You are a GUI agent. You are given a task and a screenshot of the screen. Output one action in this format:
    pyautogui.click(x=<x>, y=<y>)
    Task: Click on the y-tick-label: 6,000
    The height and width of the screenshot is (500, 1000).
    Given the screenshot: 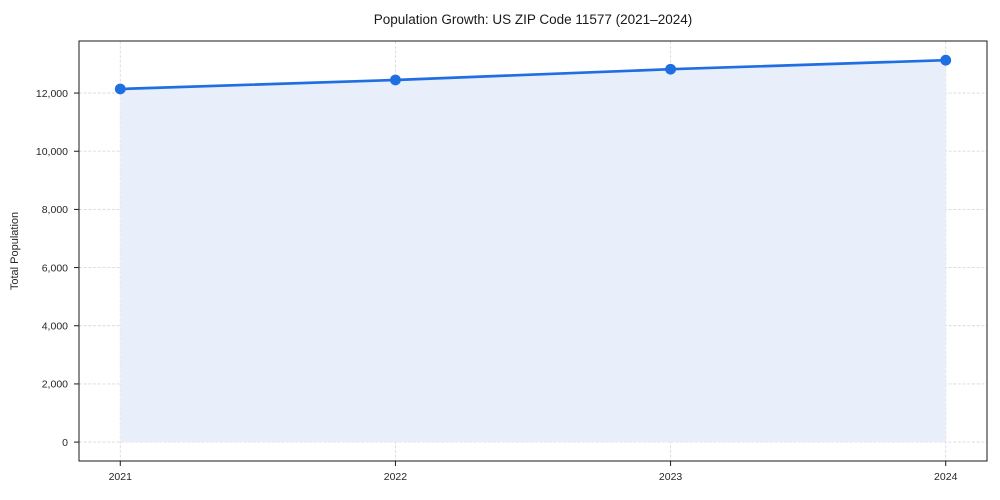 What is the action you would take?
    pyautogui.click(x=55, y=268)
    